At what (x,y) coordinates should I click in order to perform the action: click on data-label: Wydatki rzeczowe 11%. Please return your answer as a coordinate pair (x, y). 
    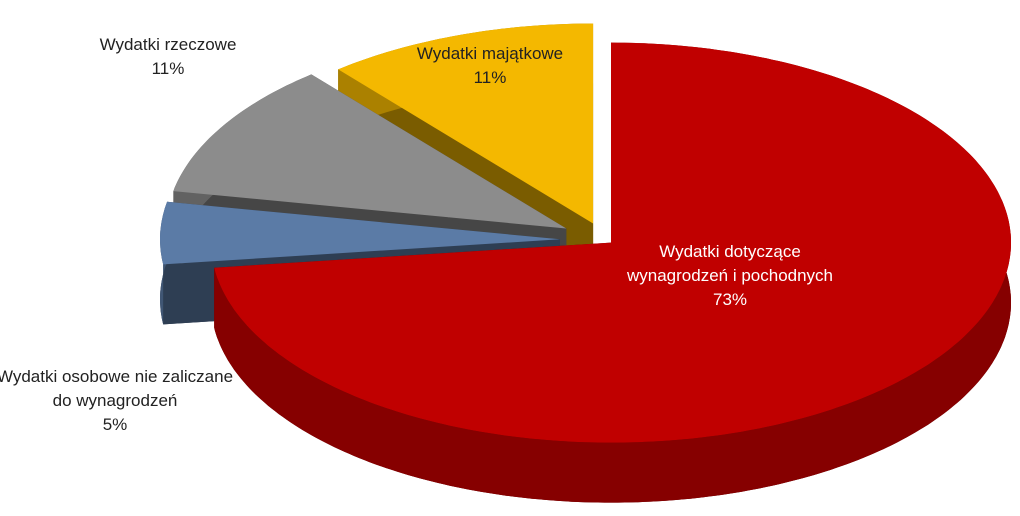
    Looking at the image, I should click on (168, 57).